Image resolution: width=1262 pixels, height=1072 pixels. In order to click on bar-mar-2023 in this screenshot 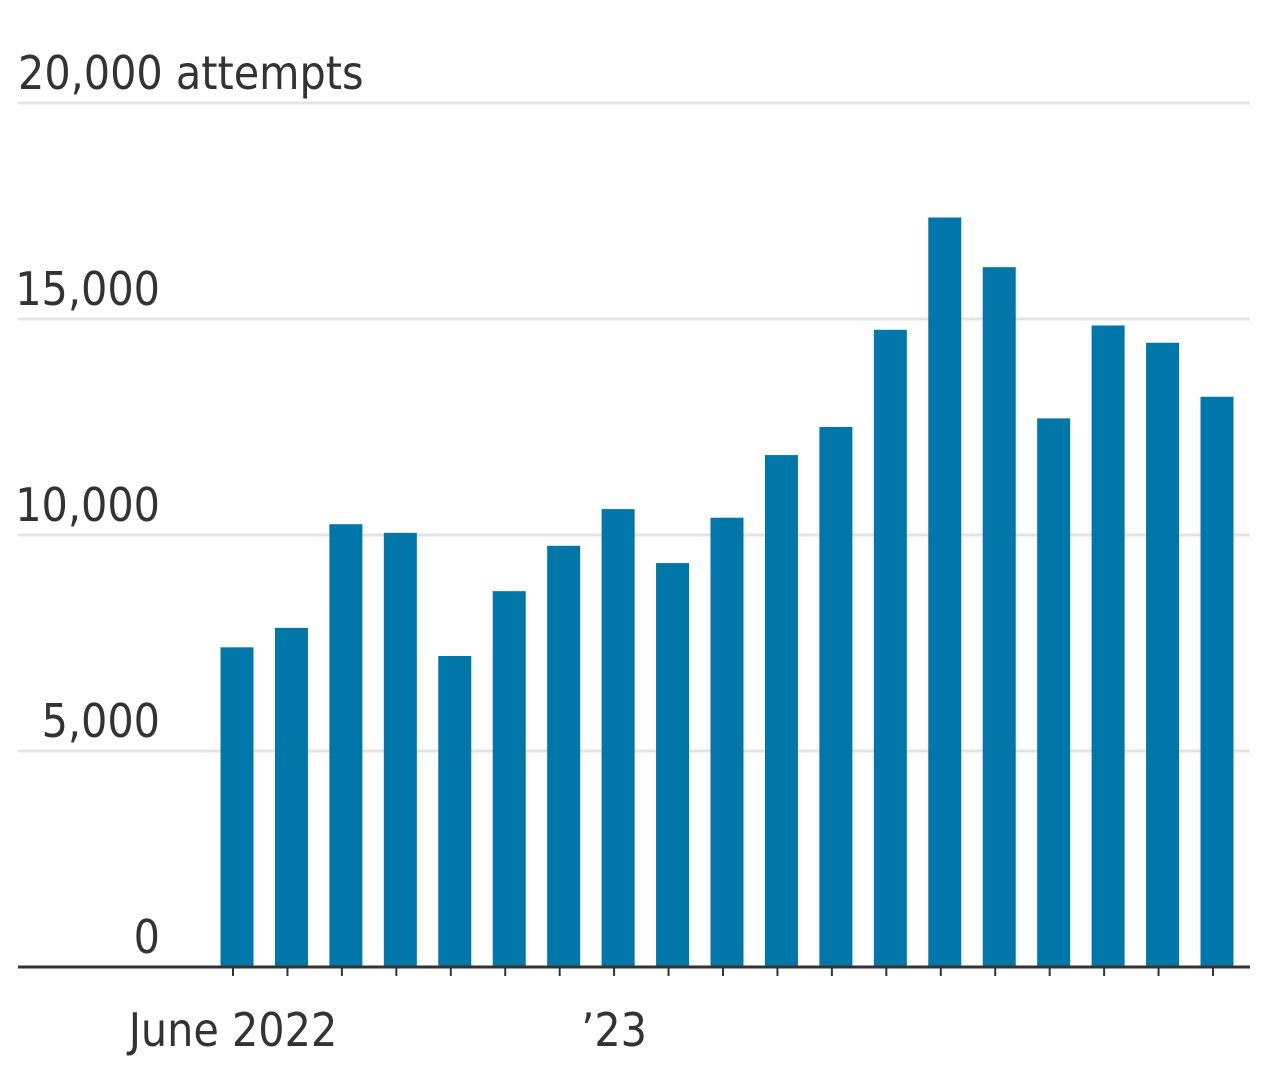, I will do `click(727, 742)`.